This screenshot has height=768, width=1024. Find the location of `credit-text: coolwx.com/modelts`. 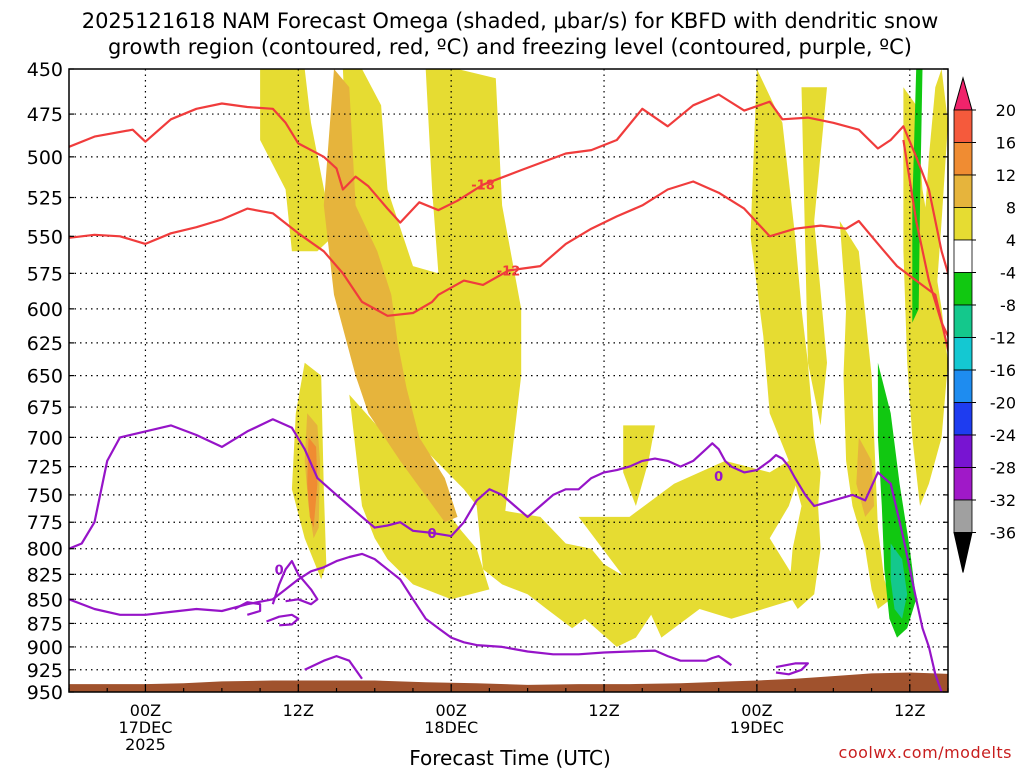

credit-text: coolwx.com/modelts is located at coordinates (925, 752).